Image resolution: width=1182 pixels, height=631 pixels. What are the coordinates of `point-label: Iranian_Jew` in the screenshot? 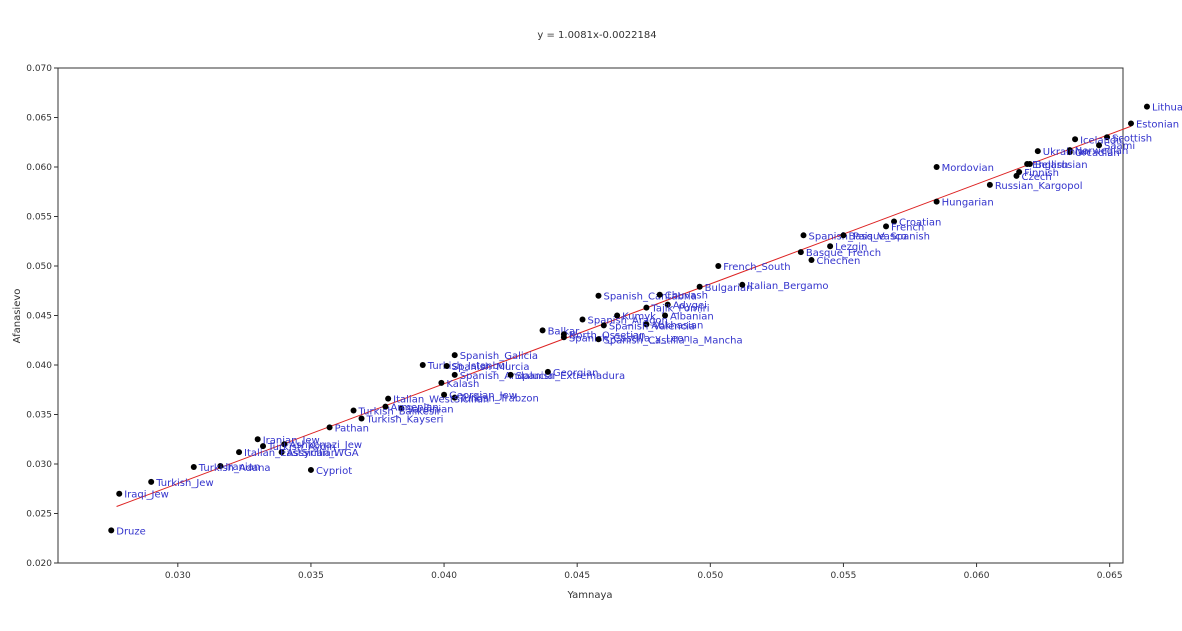 It's located at (291, 440).